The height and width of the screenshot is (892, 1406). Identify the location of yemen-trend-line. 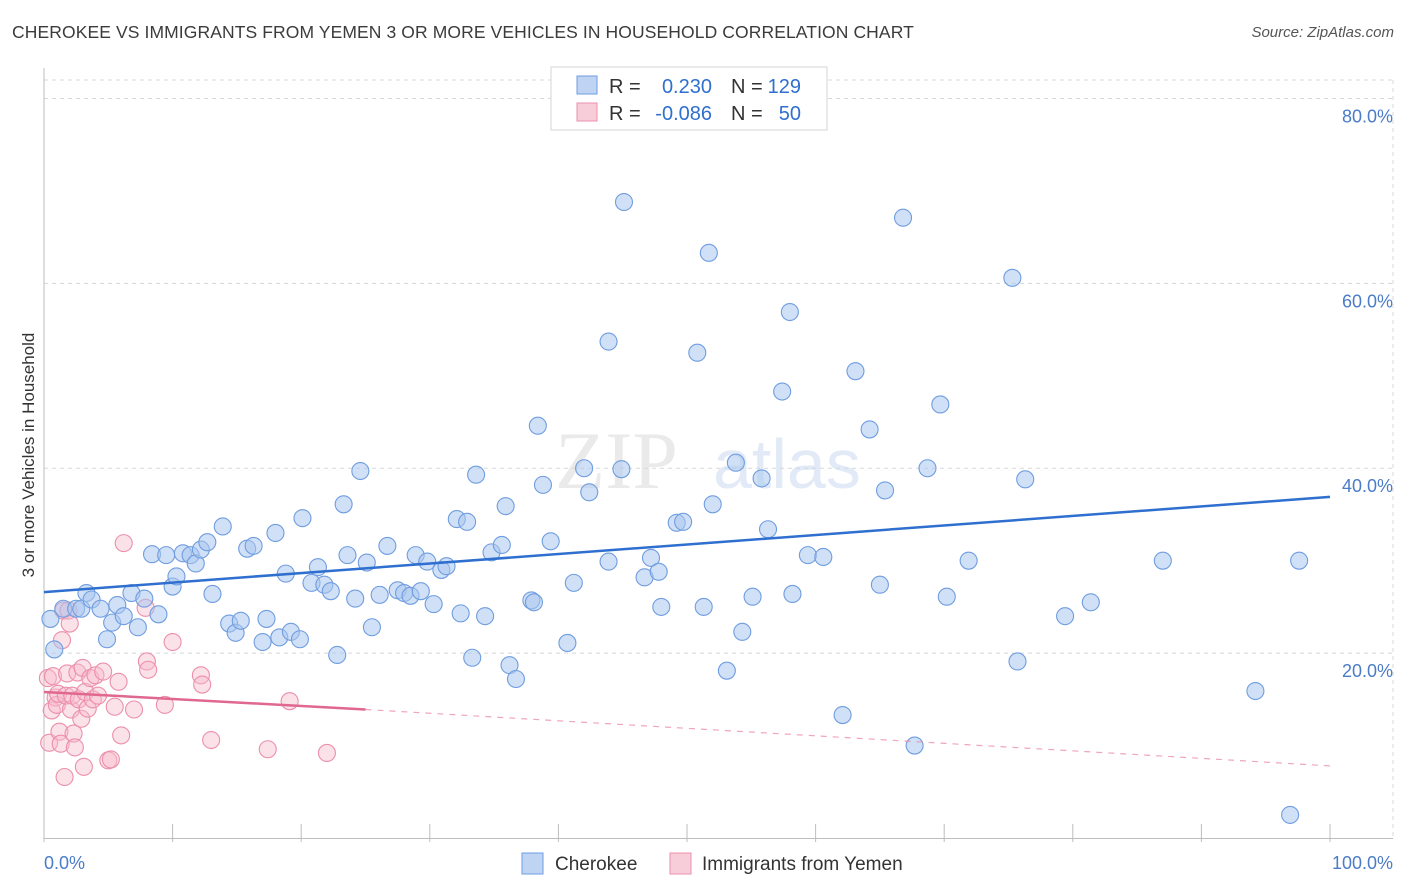
(204, 700).